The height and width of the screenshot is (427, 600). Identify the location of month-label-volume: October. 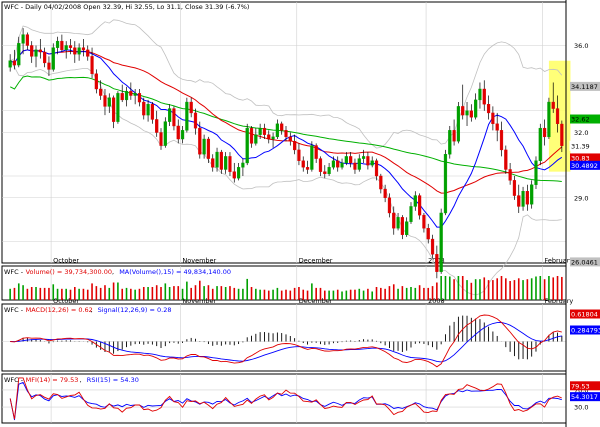
(66, 301).